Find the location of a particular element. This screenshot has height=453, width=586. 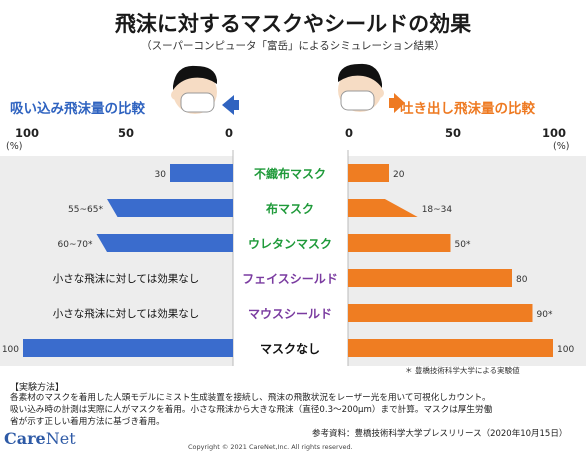

exhale-panel-title: 吐き出し飛沫量の比較 is located at coordinates (467, 109).